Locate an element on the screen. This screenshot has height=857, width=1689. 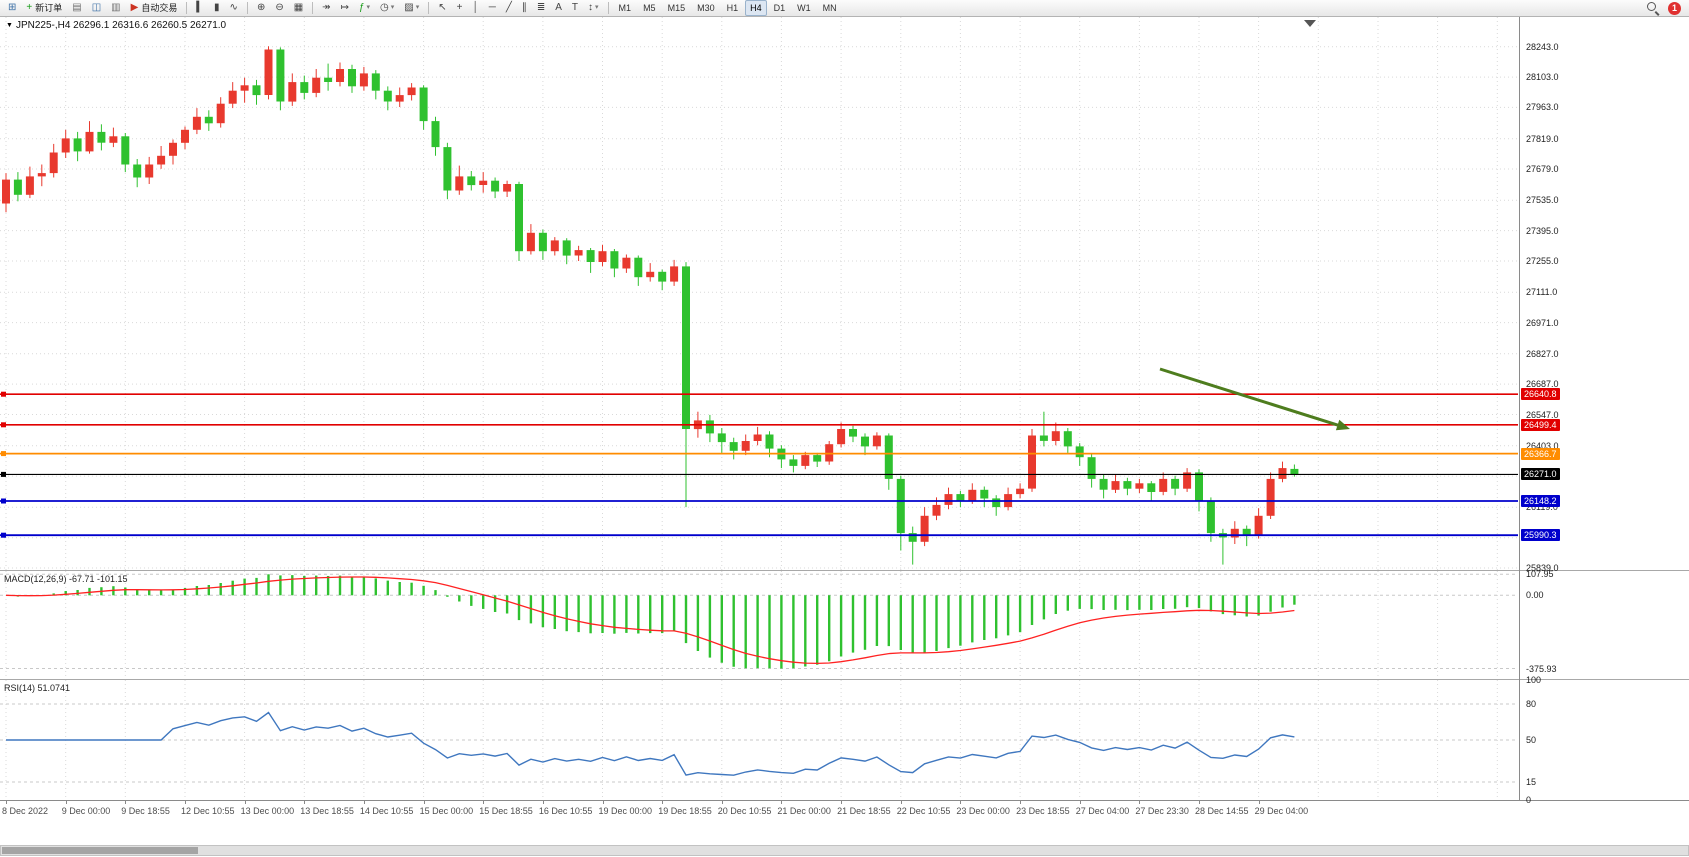
trendline-button: ╱ is located at coordinates (509, 8).